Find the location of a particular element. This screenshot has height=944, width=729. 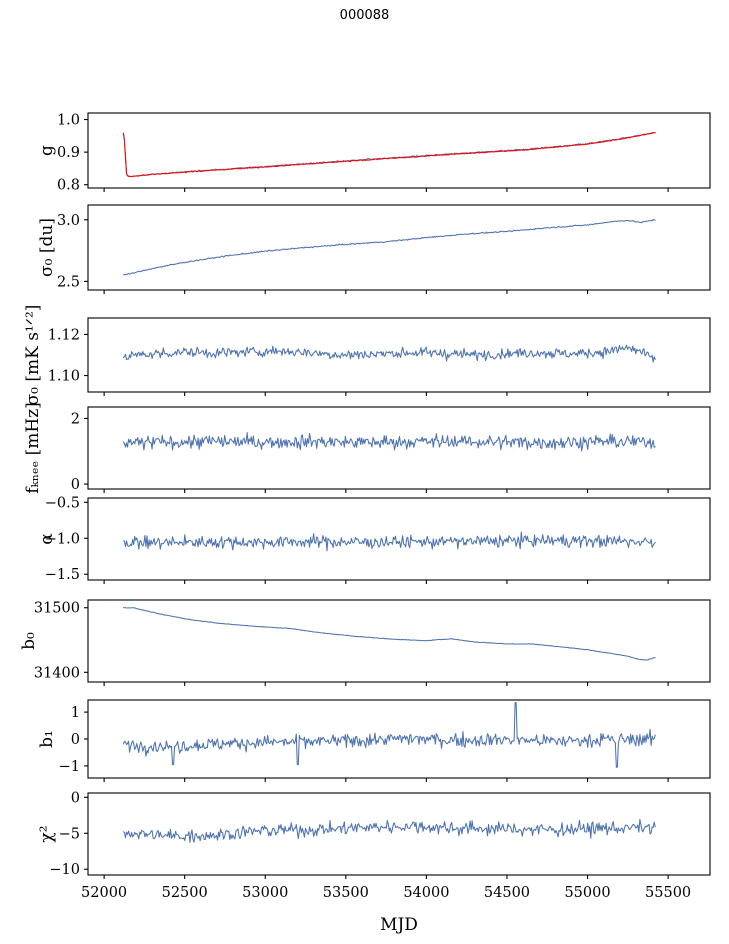

y-axis-label-sigma0_mK: σ₀ [mK s¹ᐟ²] is located at coordinates (33, 355).